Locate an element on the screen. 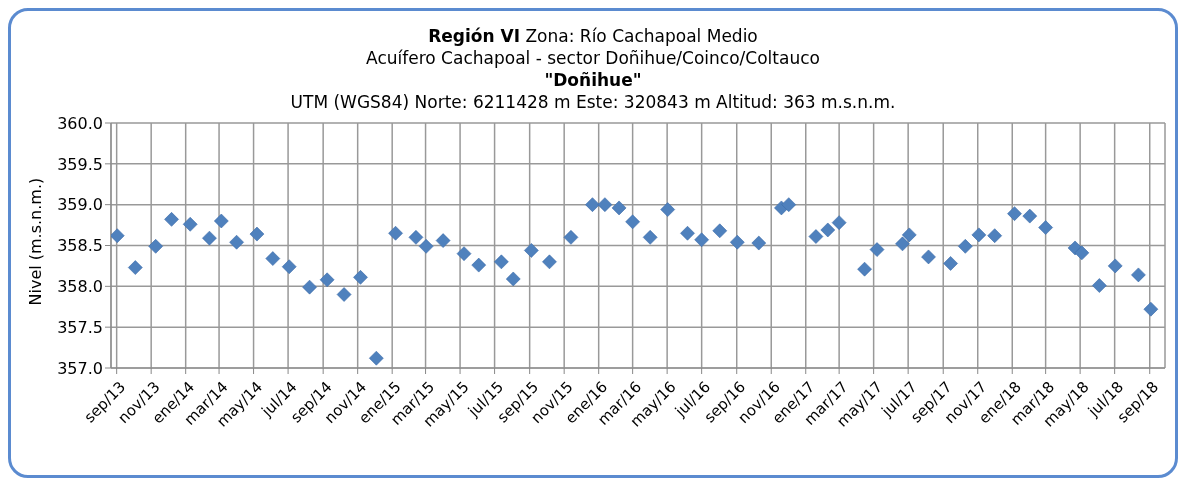 The height and width of the screenshot is (488, 1193). y-tick-label: 357.5 is located at coordinates (80, 327).